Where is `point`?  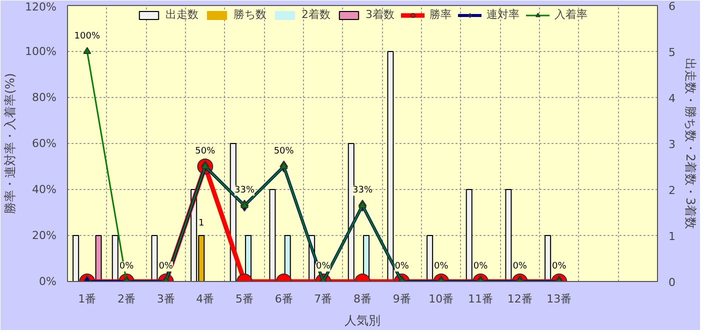
point is located at coordinates (284, 166).